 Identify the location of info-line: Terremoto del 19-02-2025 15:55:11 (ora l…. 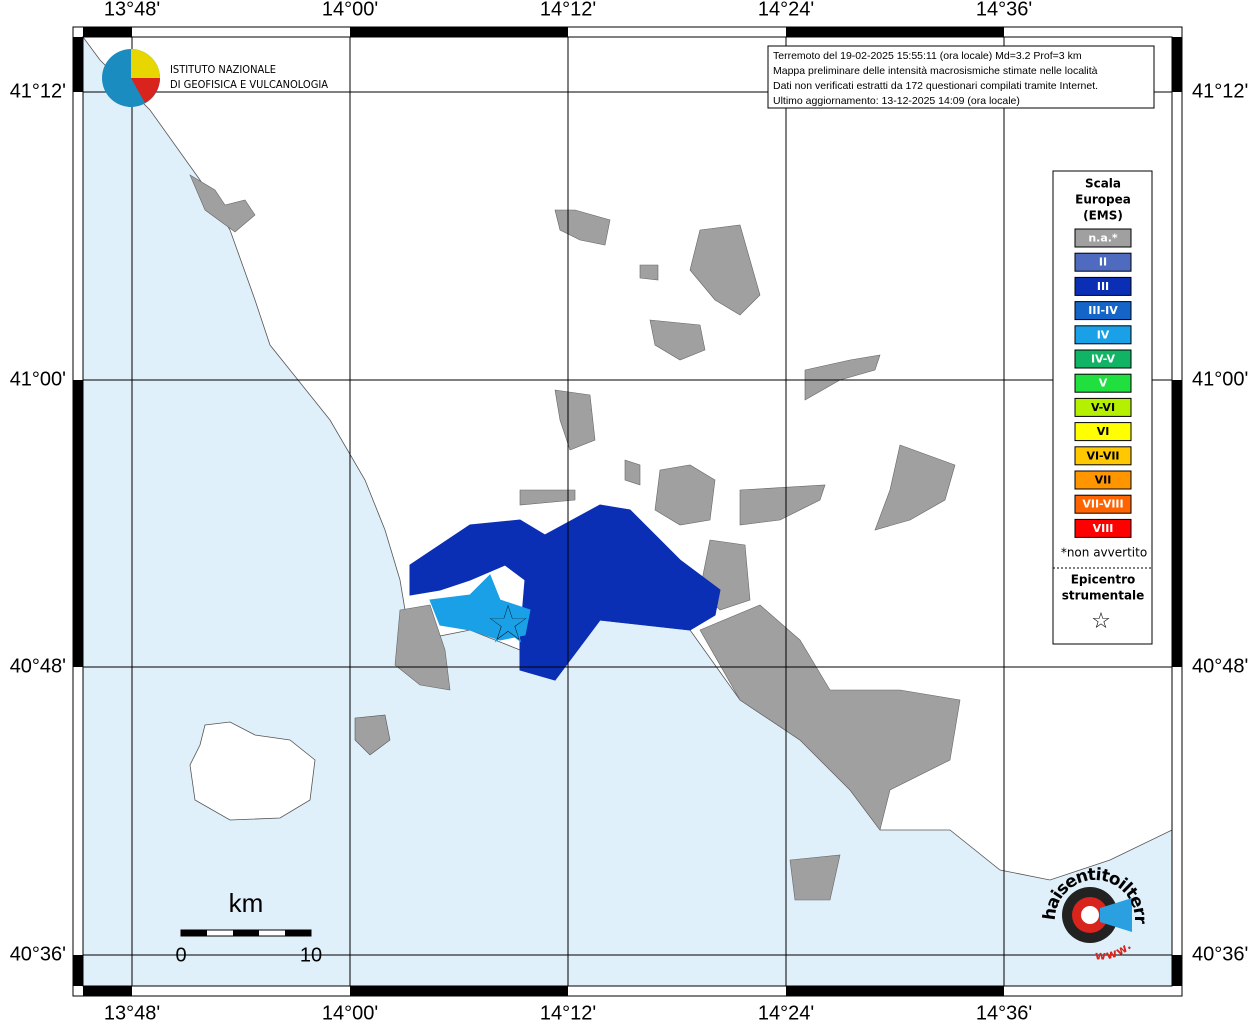
(927, 56).